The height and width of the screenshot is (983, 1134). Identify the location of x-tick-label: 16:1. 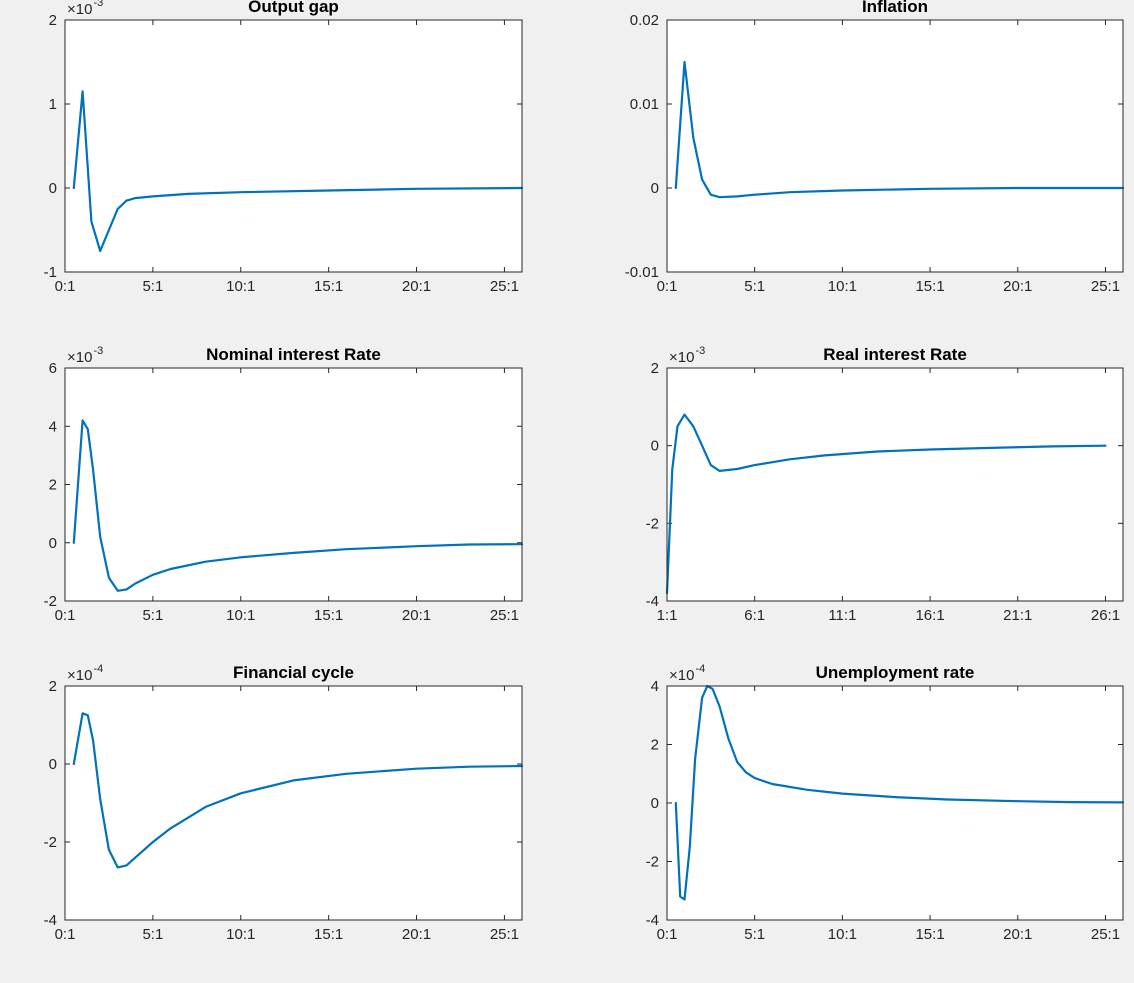
(929, 615).